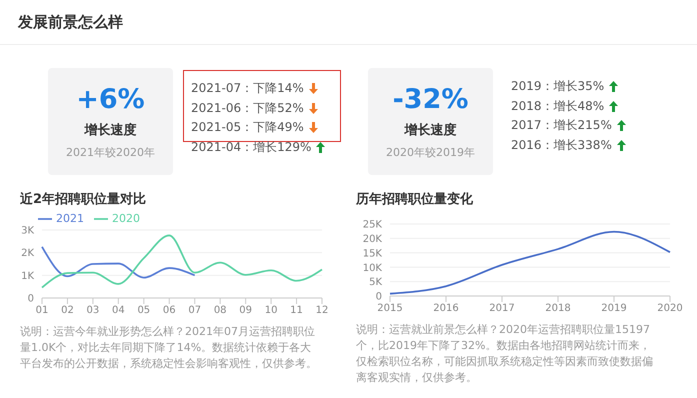 The height and width of the screenshot is (398, 697). What do you see at coordinates (27, 231) in the screenshot?
I see `y-tick-label: 3K` at bounding box center [27, 231].